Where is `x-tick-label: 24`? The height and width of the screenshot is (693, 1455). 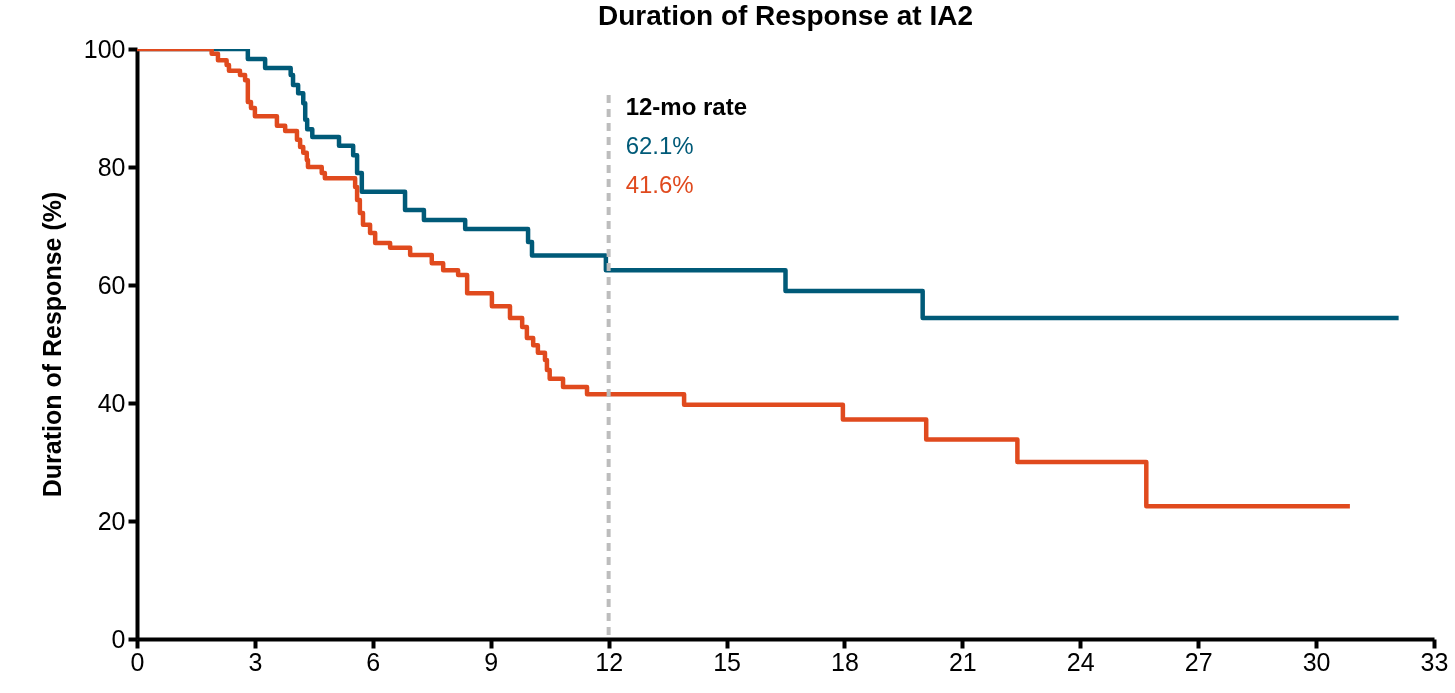 x-tick-label: 24 is located at coordinates (1080, 661).